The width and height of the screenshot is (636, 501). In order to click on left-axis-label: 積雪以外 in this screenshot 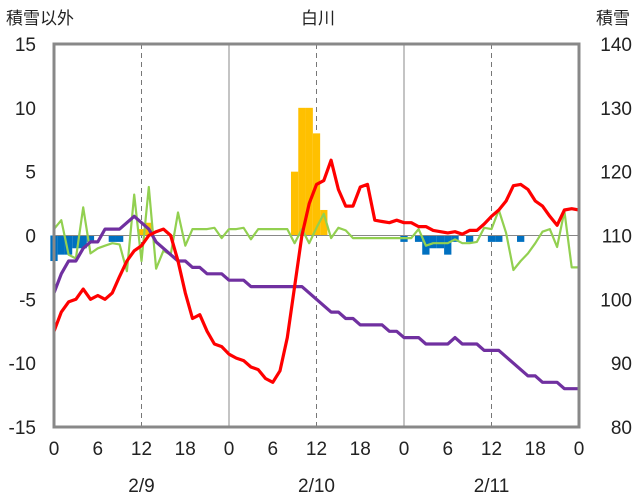, I will do `click(40, 18)`.